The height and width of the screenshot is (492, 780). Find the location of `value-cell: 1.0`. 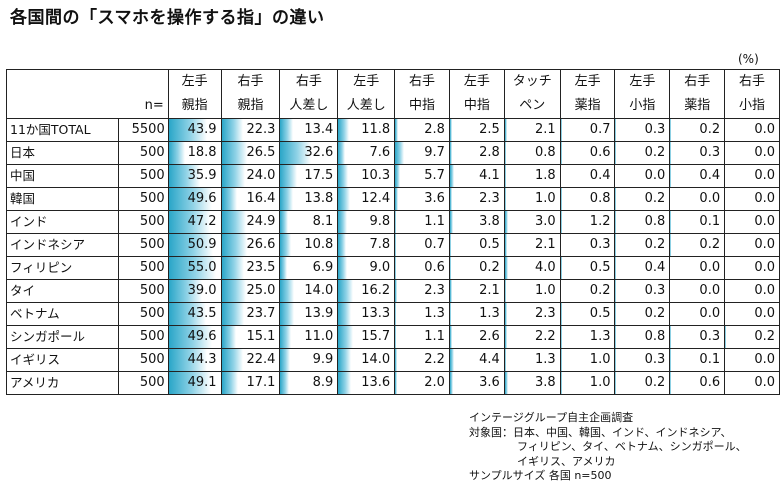

value-cell: 1.0 is located at coordinates (587, 360).